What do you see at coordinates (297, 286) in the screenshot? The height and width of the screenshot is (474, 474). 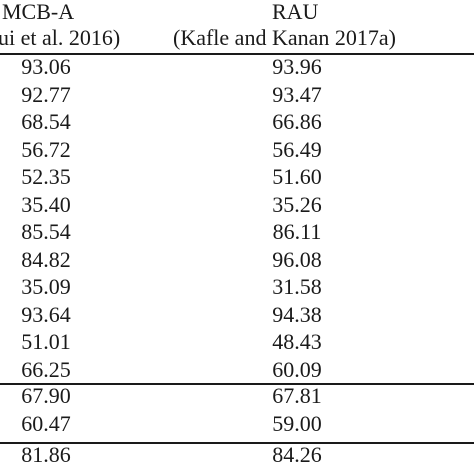 I see `cell-rau: 31.58` at bounding box center [297, 286].